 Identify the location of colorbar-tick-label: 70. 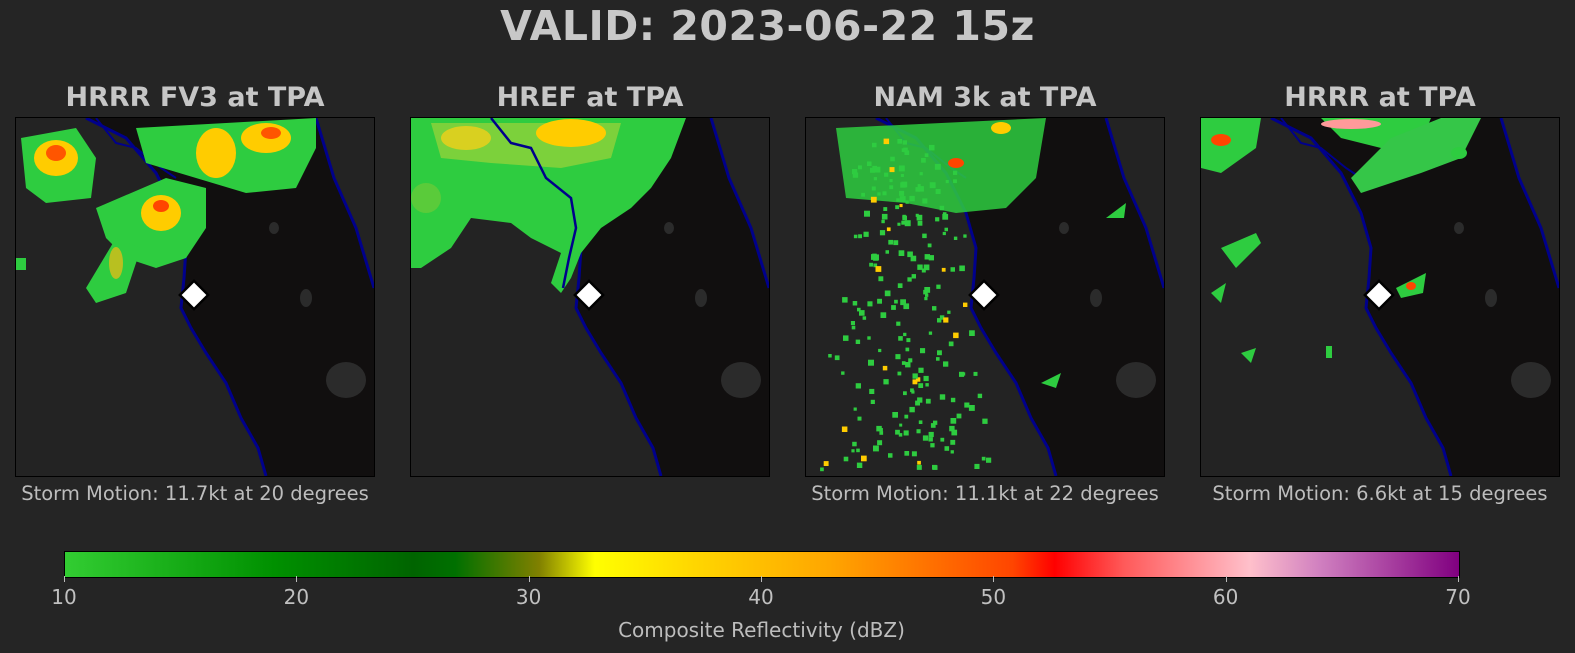
(1458, 597).